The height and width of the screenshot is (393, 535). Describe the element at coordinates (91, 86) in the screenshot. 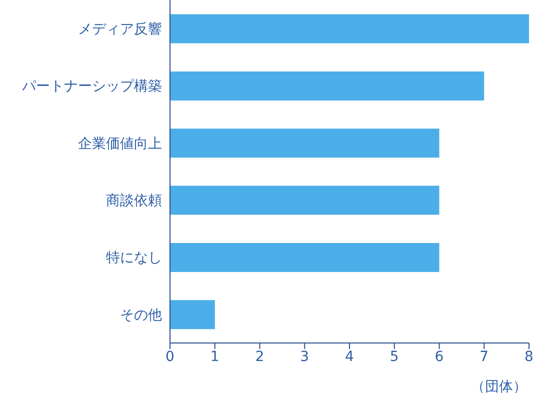

I see `y-tick-label: パートナーシップ構築` at that location.